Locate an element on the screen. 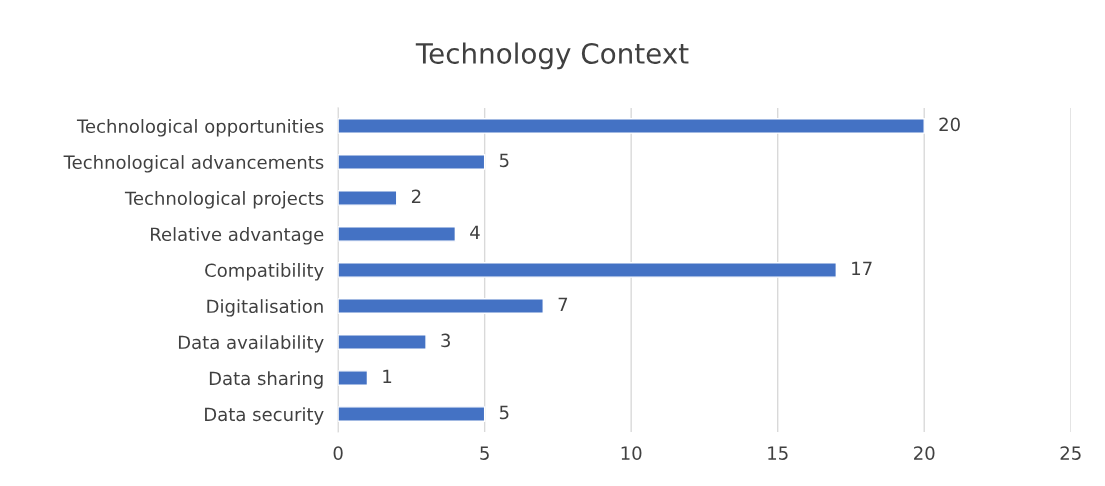 Image resolution: width=1105 pixels, height=486 pixels. data-label: 20 is located at coordinates (949, 124).